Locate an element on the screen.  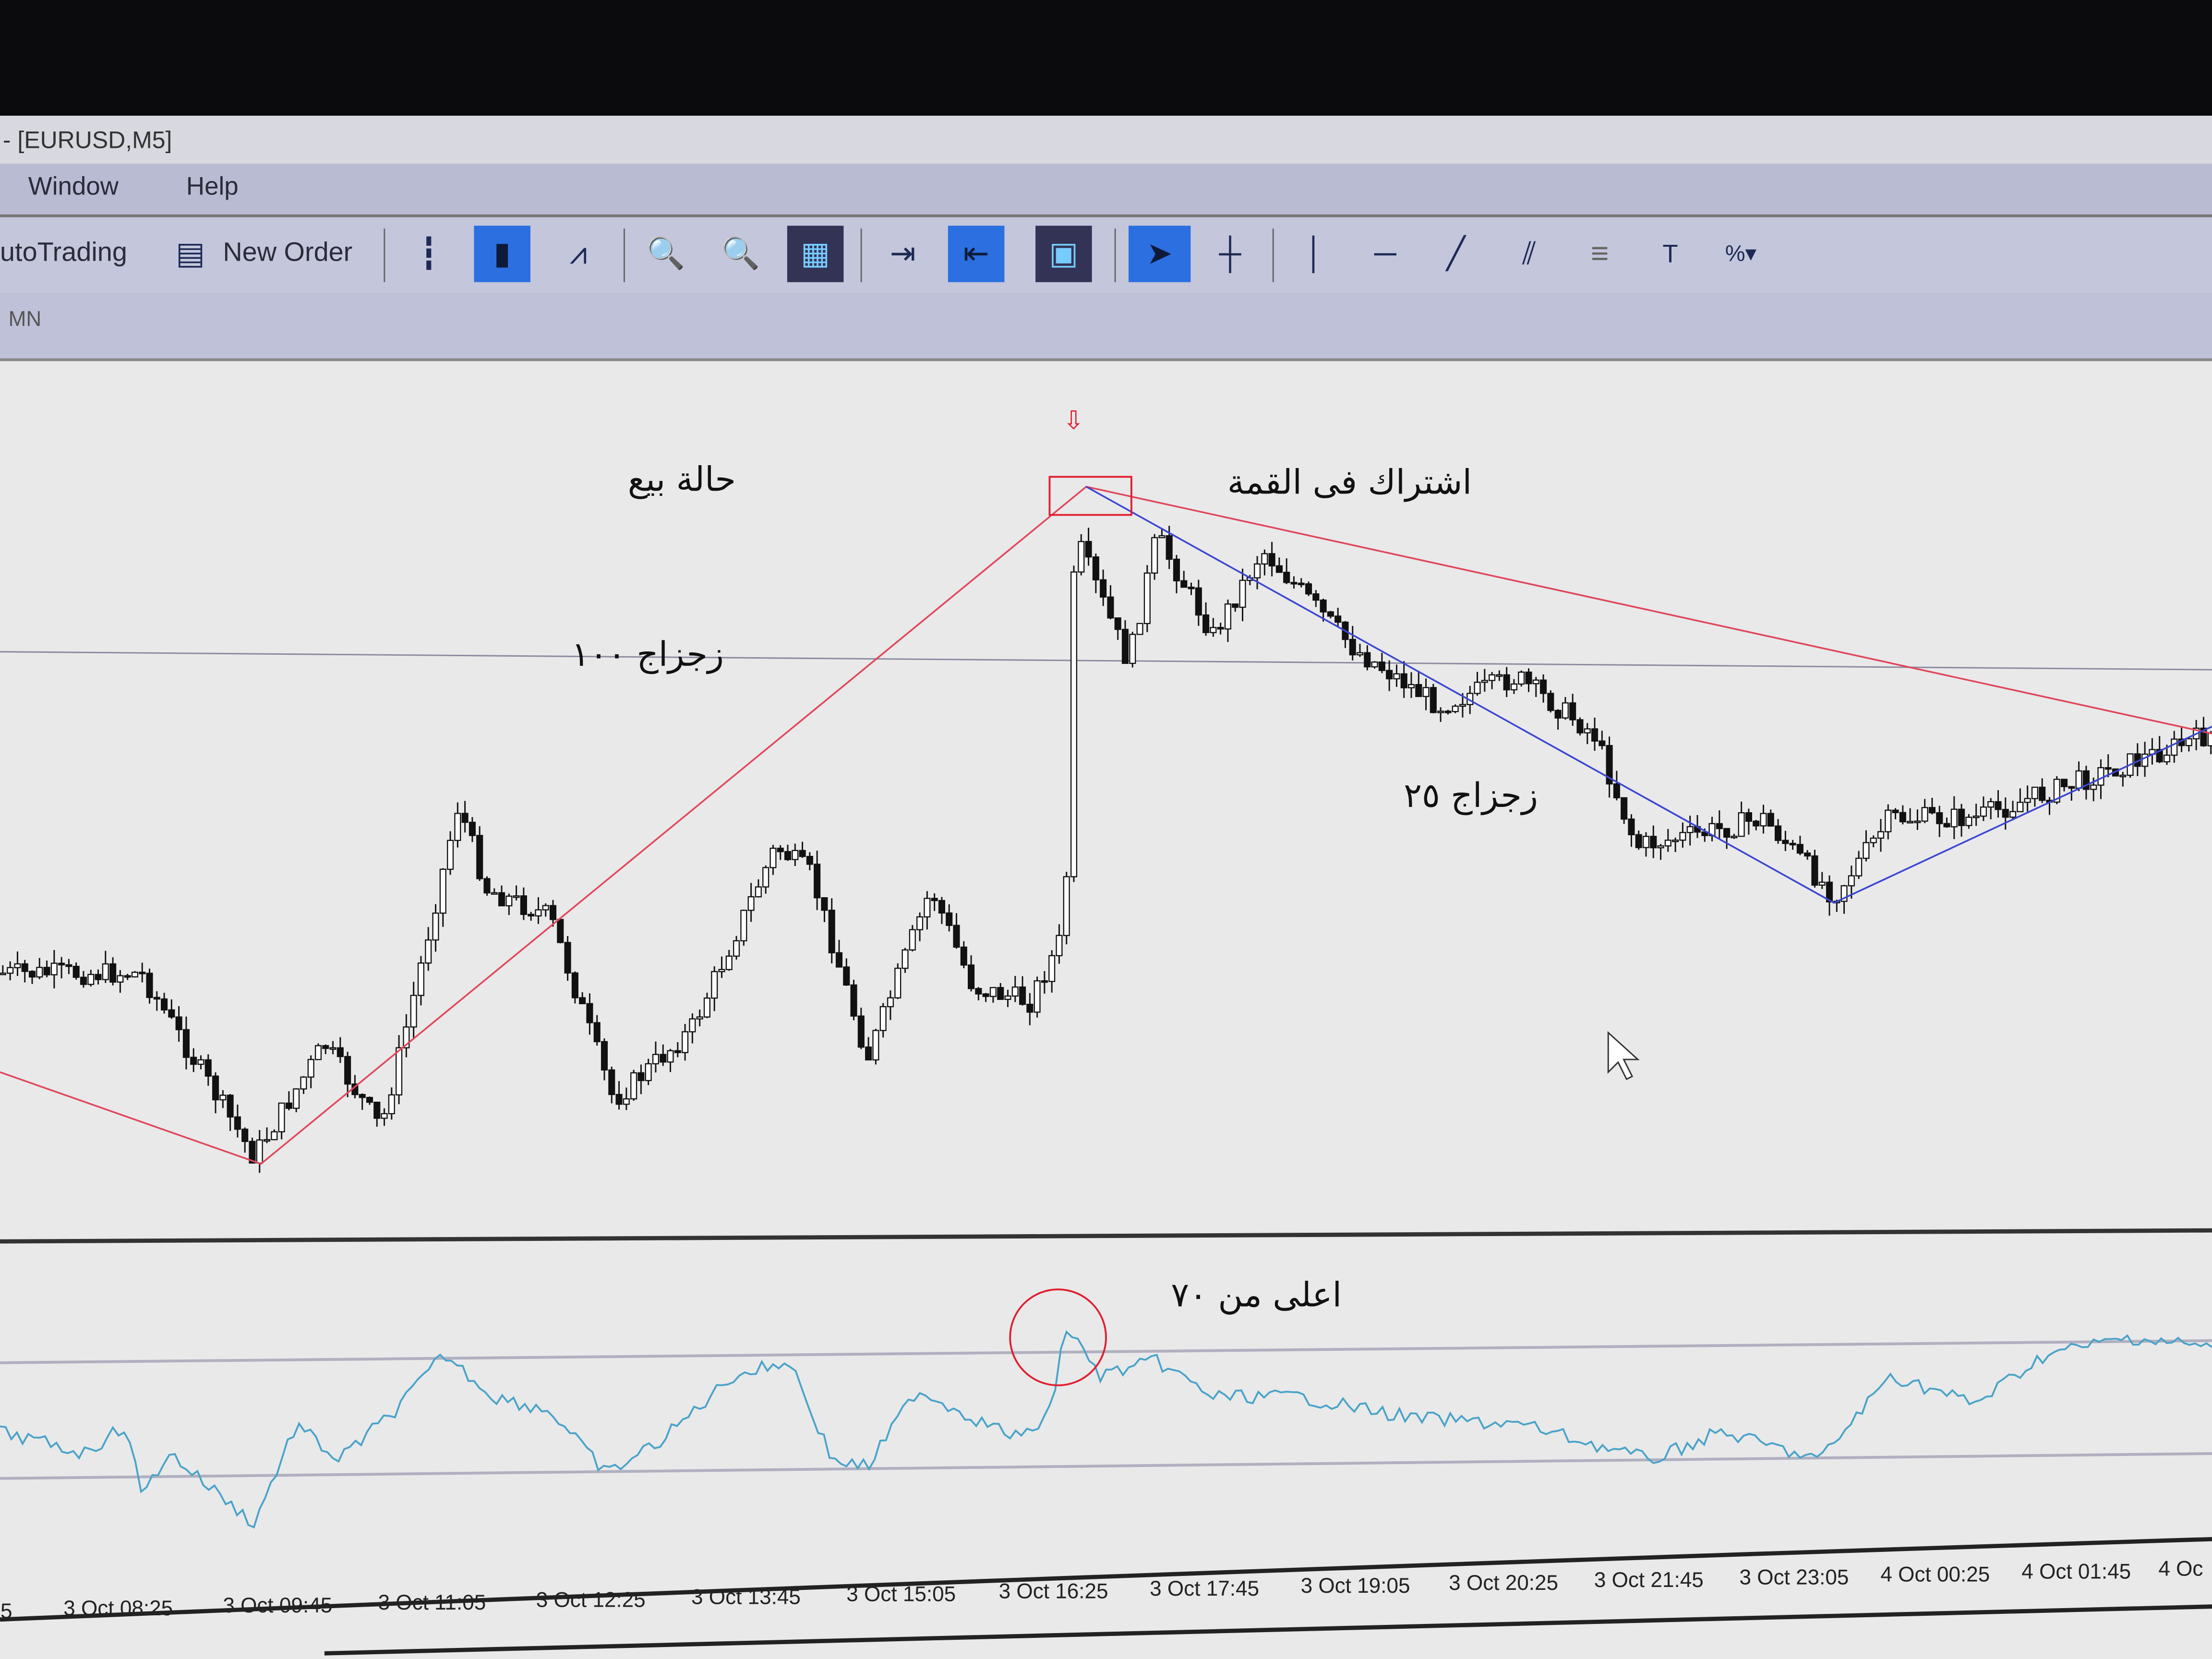
bar-chart-icon: ┇ is located at coordinates (428, 253).